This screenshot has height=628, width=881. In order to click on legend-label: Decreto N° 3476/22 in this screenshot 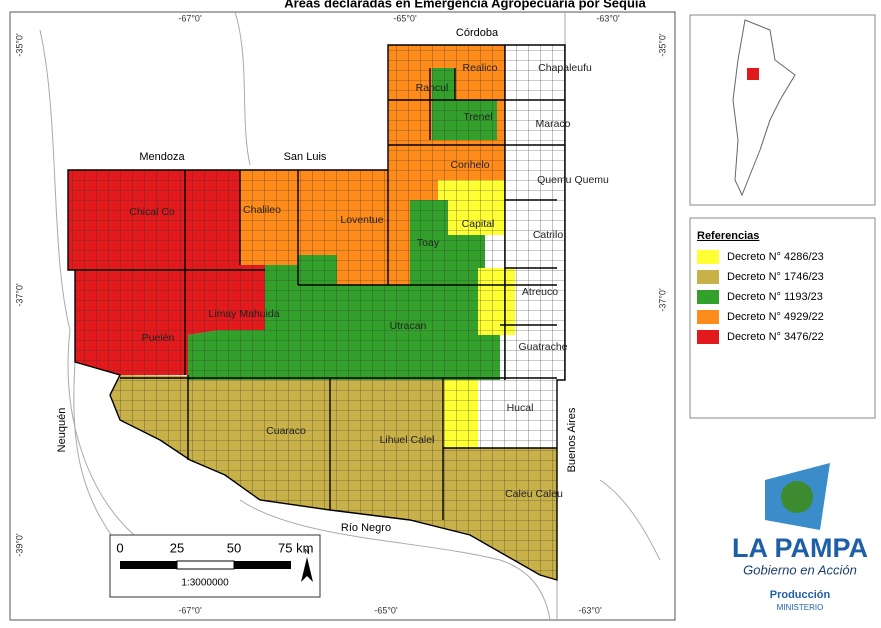, I will do `click(775, 337)`.